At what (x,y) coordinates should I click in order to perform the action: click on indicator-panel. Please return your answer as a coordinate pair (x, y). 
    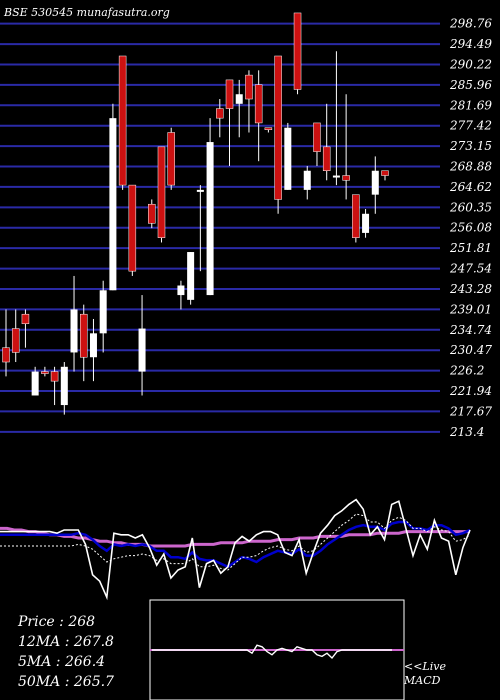
    Looking at the image, I should click on (235, 549).